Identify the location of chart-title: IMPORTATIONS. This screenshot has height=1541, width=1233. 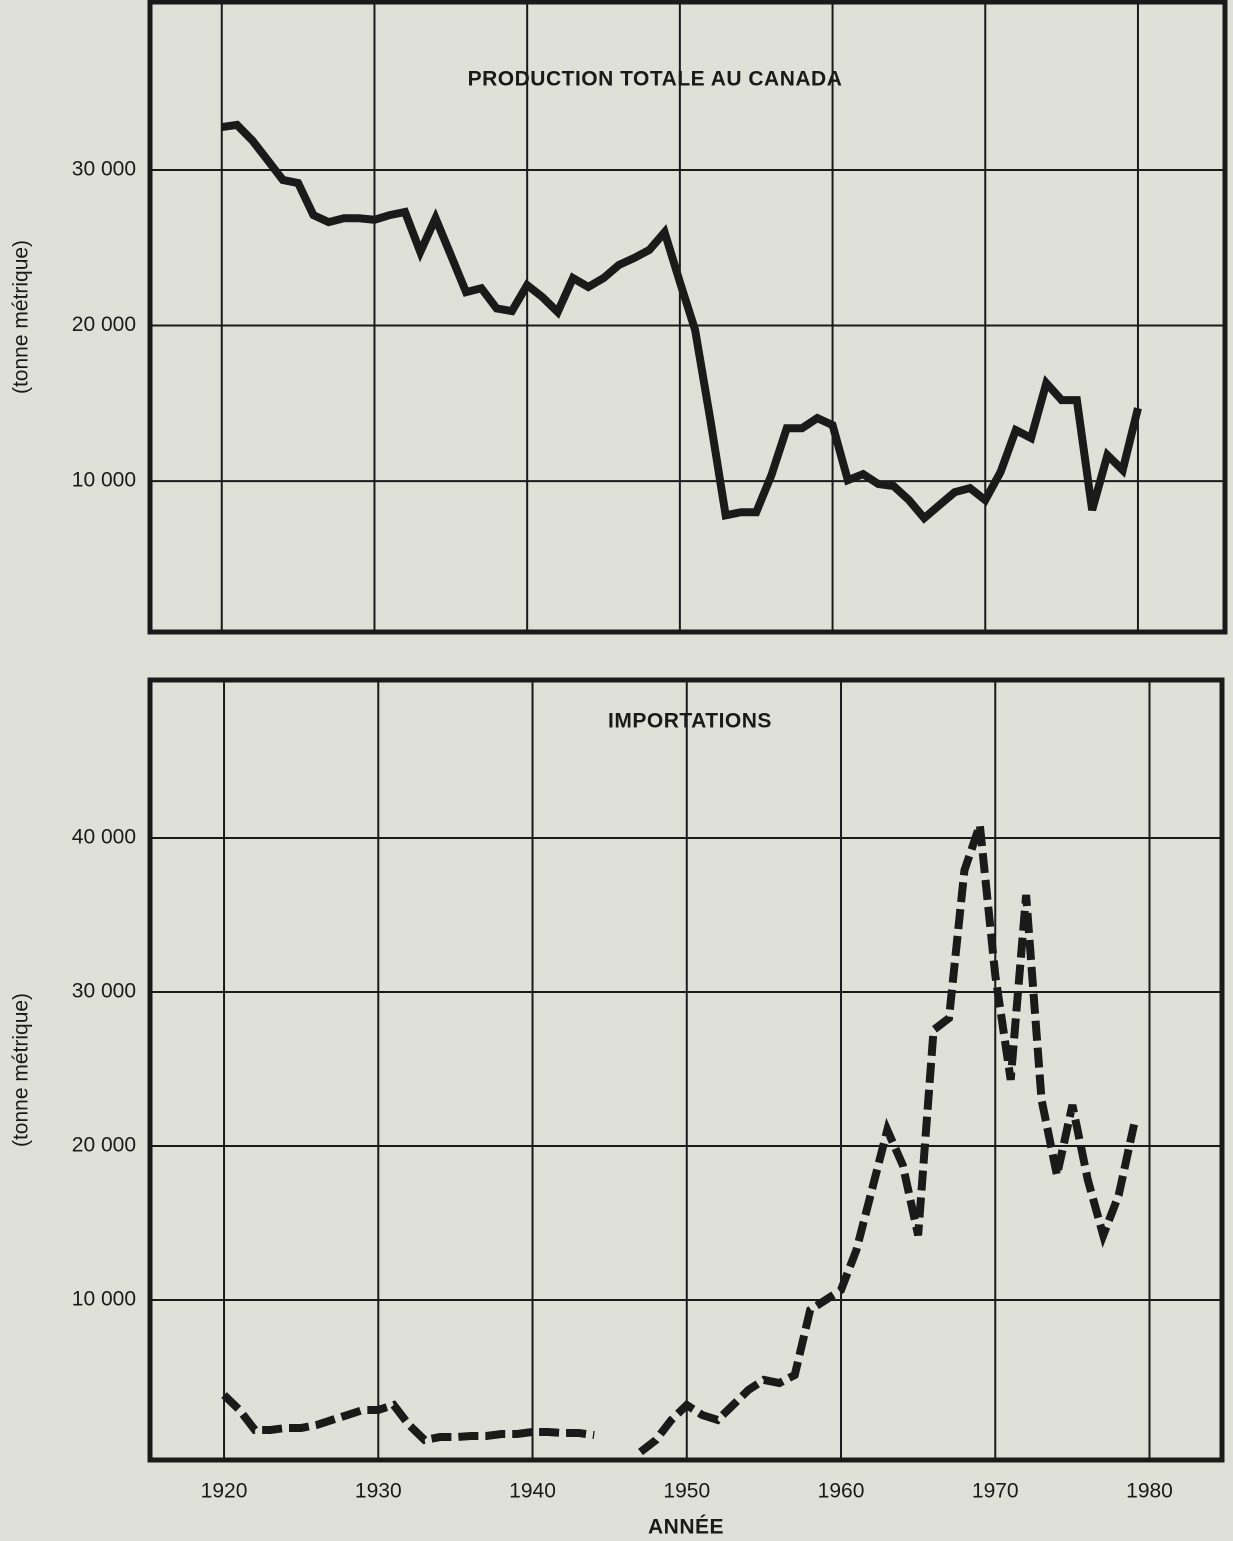
(690, 721).